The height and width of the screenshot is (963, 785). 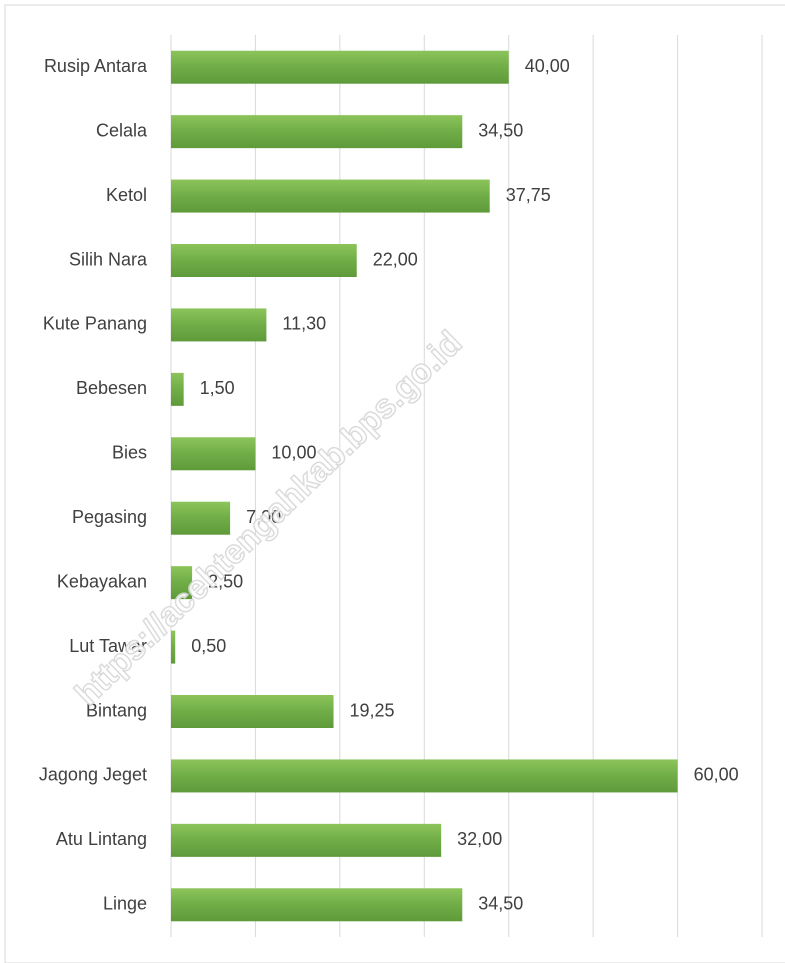 What do you see at coordinates (102, 581) in the screenshot?
I see `y-tick-label: Kebayakan` at bounding box center [102, 581].